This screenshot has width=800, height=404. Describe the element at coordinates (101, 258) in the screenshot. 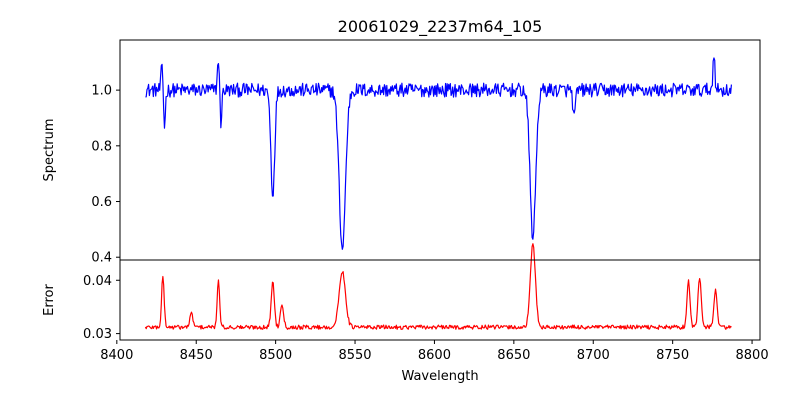

I see `y-tick-label: 0.4` at that location.